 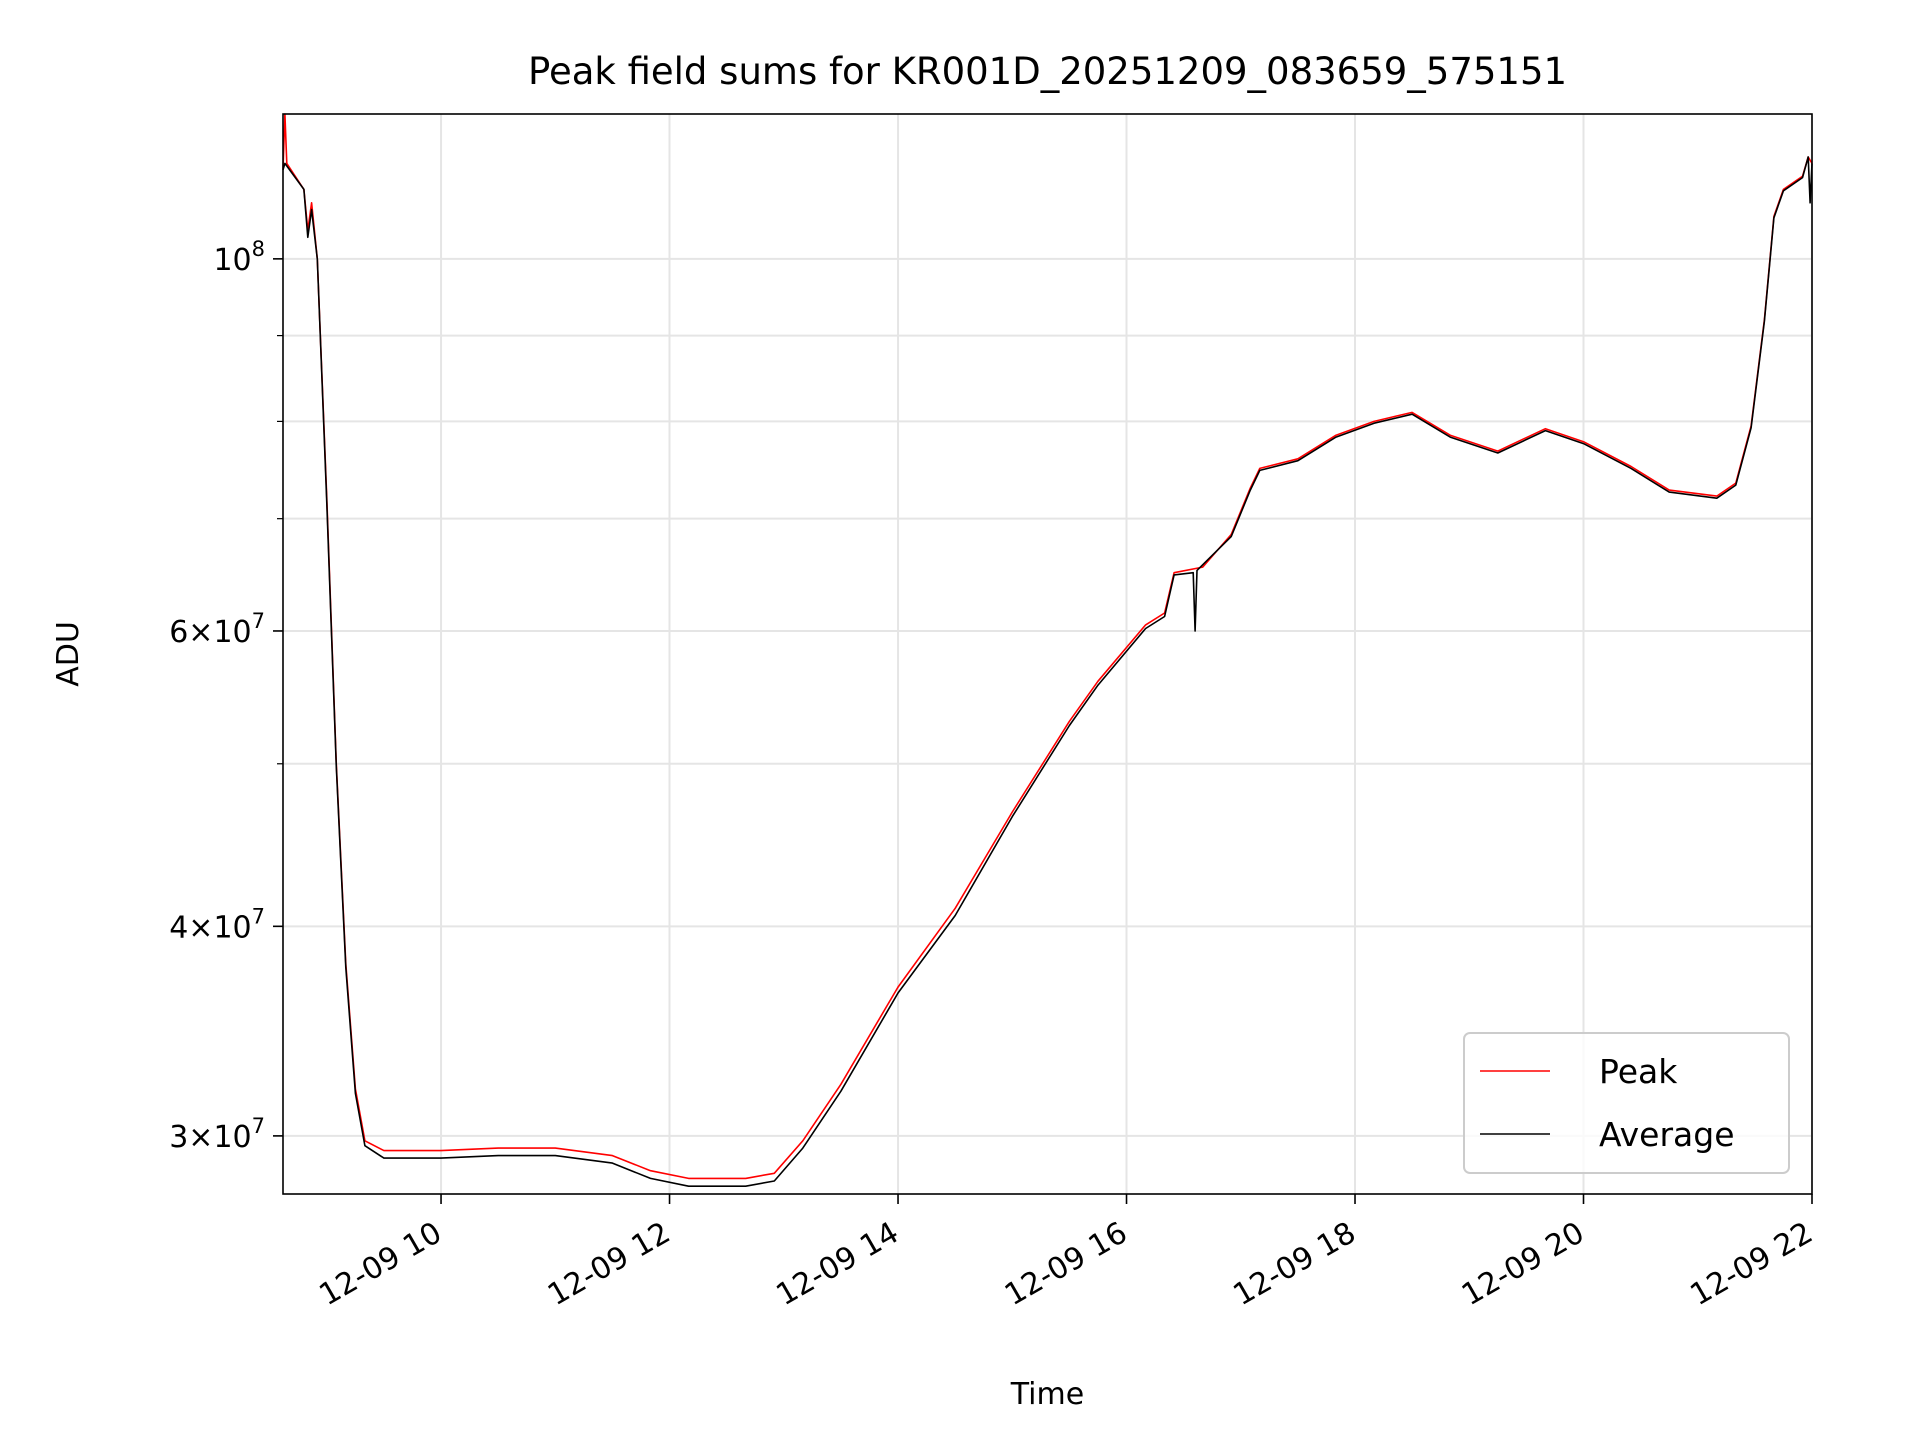 I want to click on legend-box, so click(x=1626, y=1103).